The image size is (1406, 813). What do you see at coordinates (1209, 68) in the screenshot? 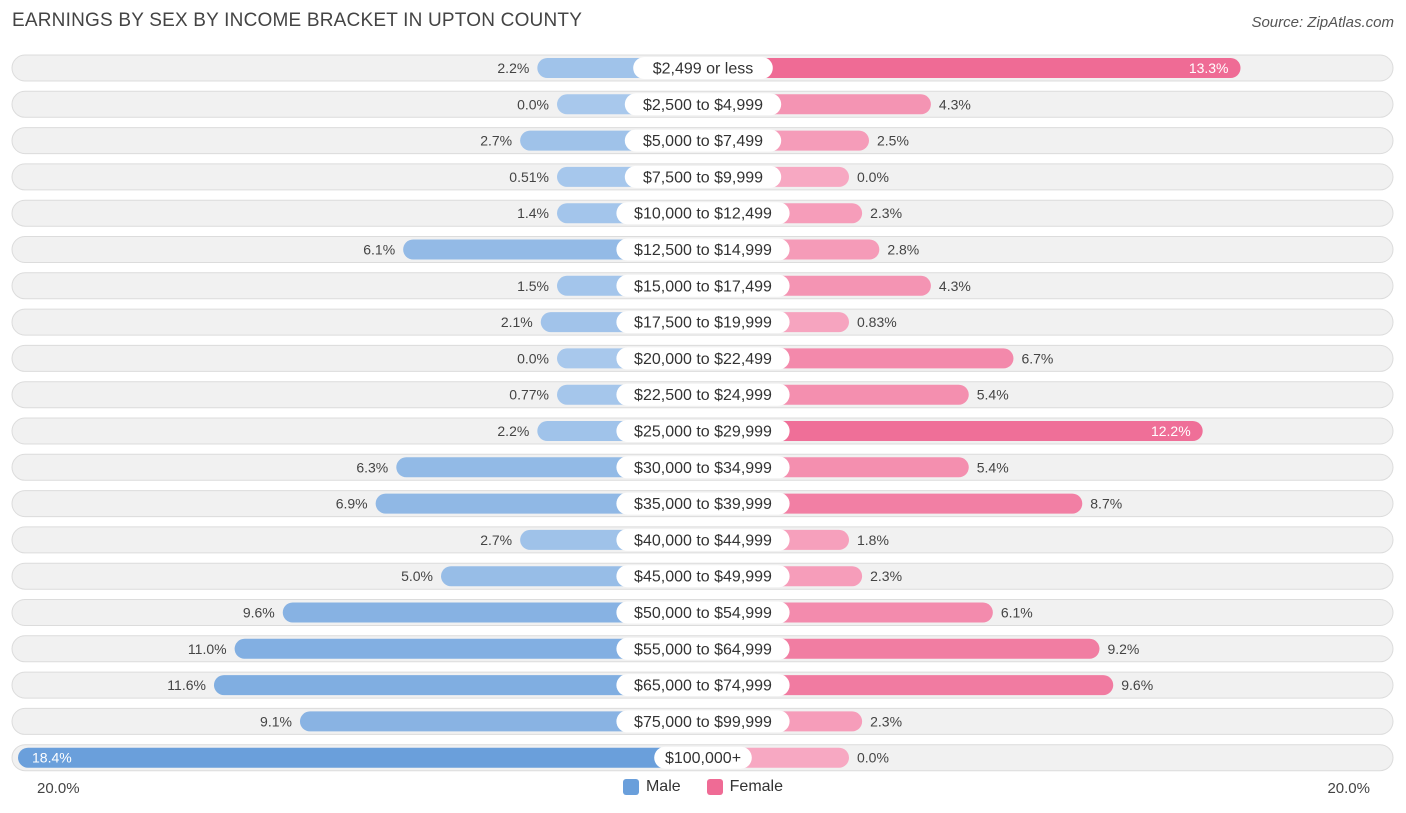
I see `female-value-label: 13.3%` at bounding box center [1209, 68].